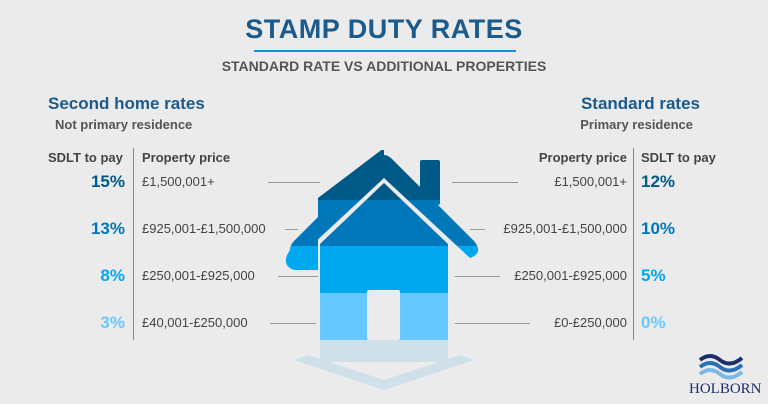 This screenshot has height=404, width=768. Describe the element at coordinates (124, 124) in the screenshot. I see `left-subheading: Not primary residence` at that location.